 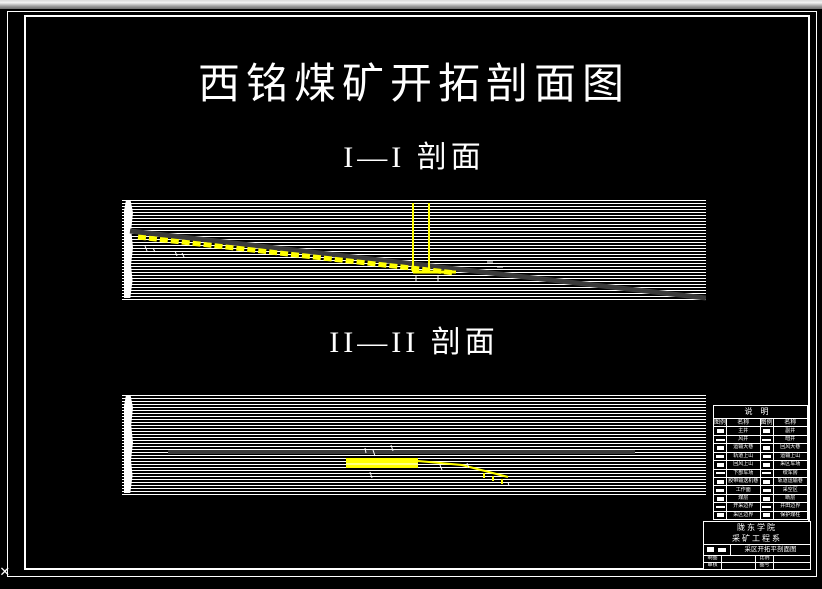 What do you see at coordinates (744, 498) in the screenshot?
I see `legend-name: 煤层` at bounding box center [744, 498].